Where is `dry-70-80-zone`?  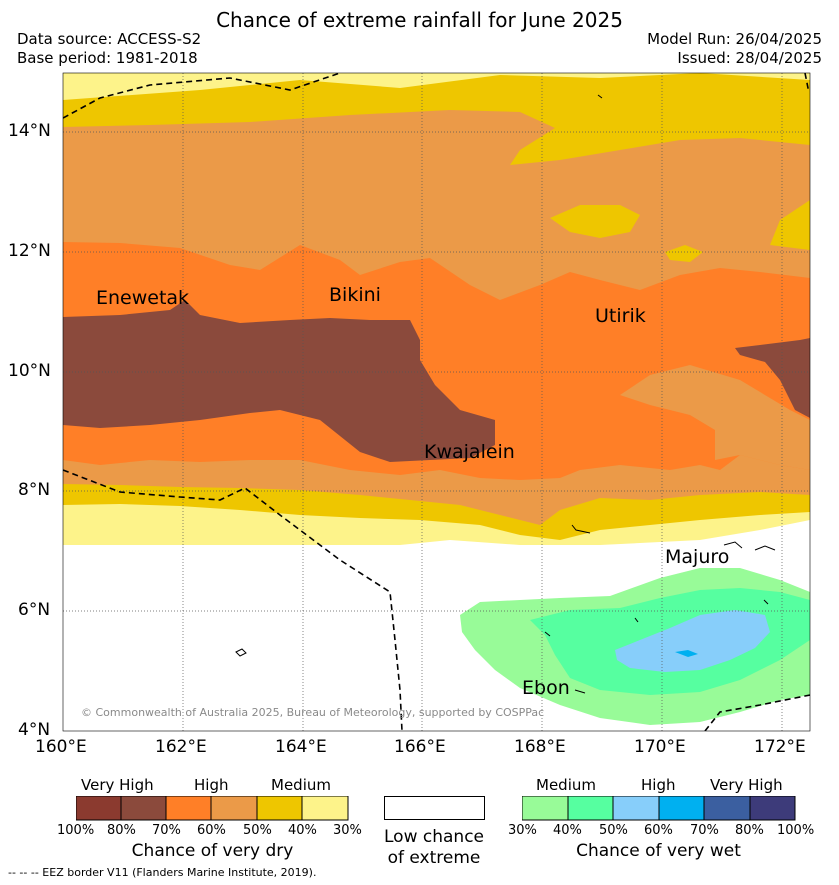
dry-70-80-zone is located at coordinates (279, 381).